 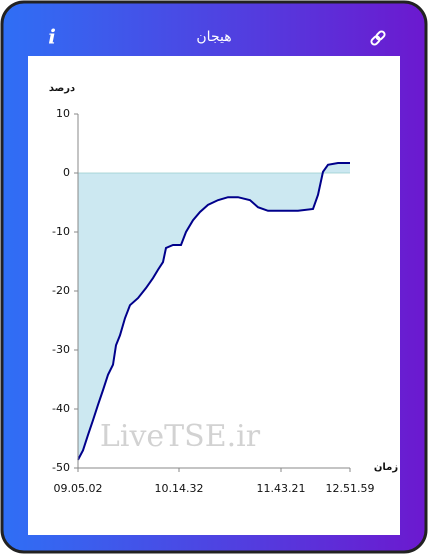 What do you see at coordinates (386, 467) in the screenshot?
I see `x-axis-label: زمان` at bounding box center [386, 467].